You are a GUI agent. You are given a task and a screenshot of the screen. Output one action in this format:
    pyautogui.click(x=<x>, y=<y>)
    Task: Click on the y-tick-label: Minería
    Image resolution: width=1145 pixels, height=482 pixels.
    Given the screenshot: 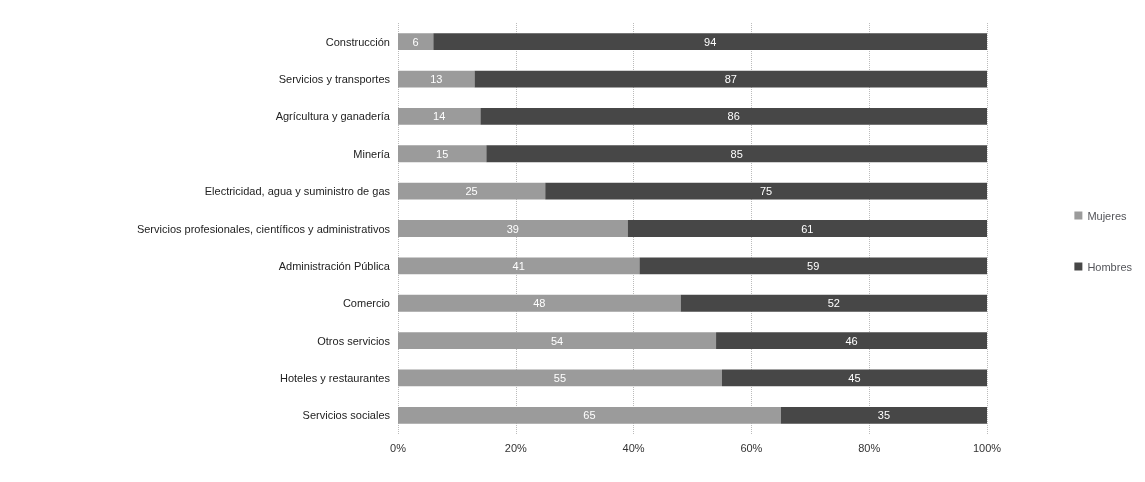 What is the action you would take?
    pyautogui.click(x=372, y=153)
    